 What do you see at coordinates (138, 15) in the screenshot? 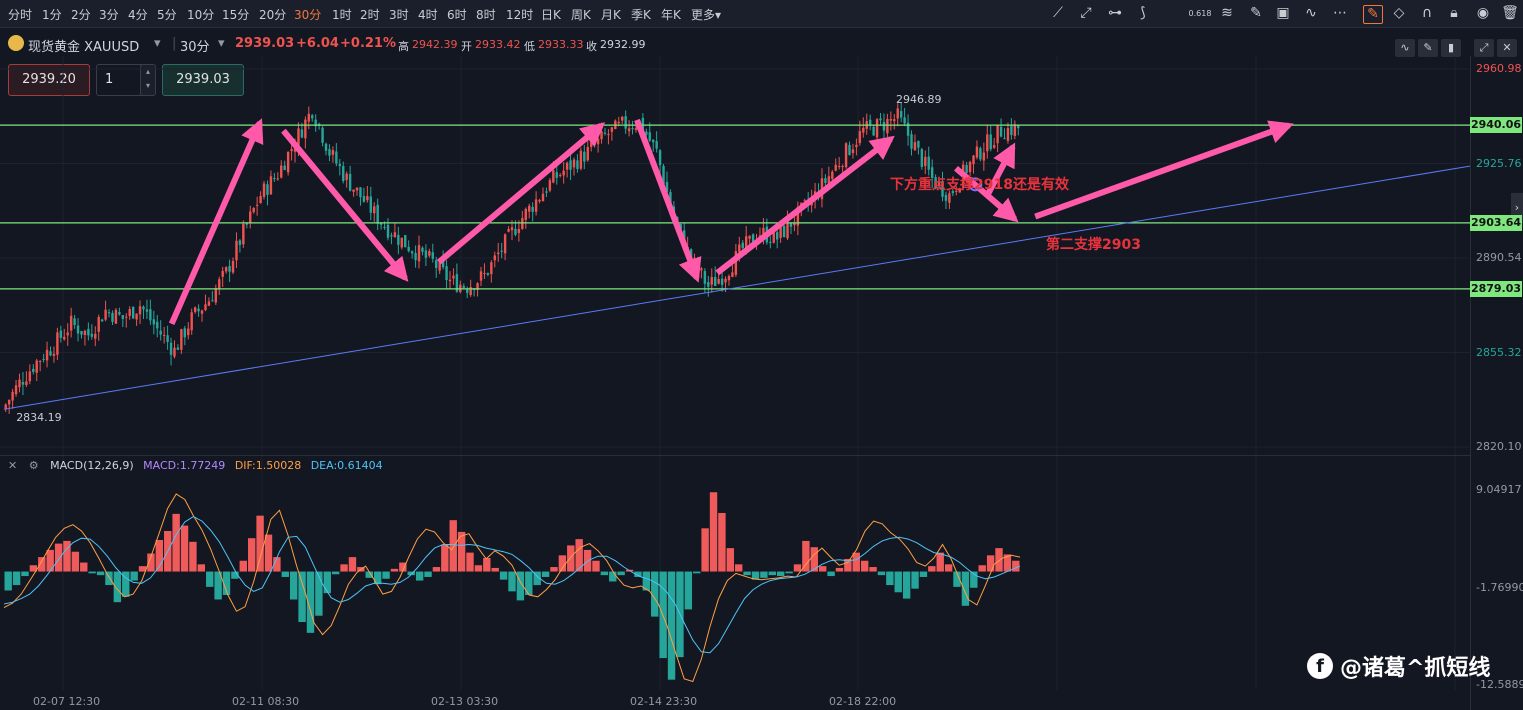
I see `timeframe-4: 4分` at bounding box center [138, 15].